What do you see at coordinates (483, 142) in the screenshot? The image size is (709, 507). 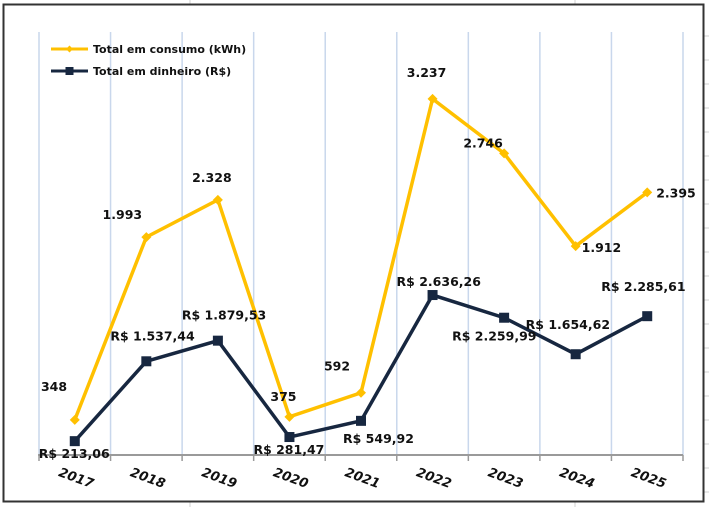 I see `data-label-kwh: 2.746` at bounding box center [483, 142].